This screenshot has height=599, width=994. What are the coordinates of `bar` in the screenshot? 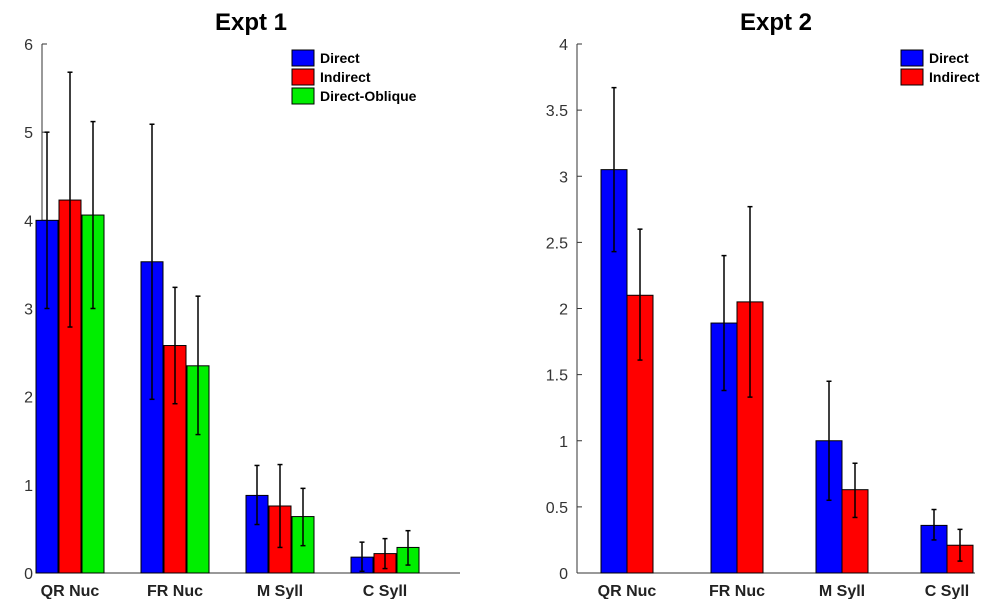 It's located at (829, 507).